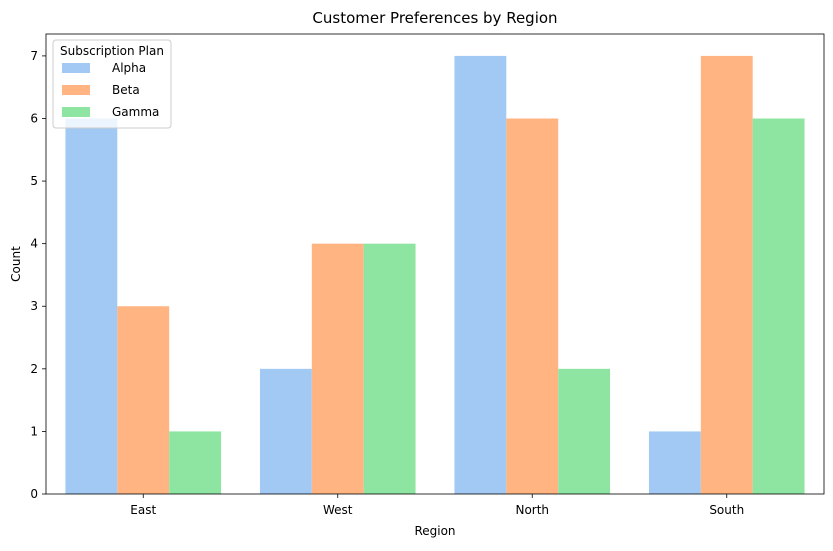  I want to click on bar-beta-south, so click(726, 275).